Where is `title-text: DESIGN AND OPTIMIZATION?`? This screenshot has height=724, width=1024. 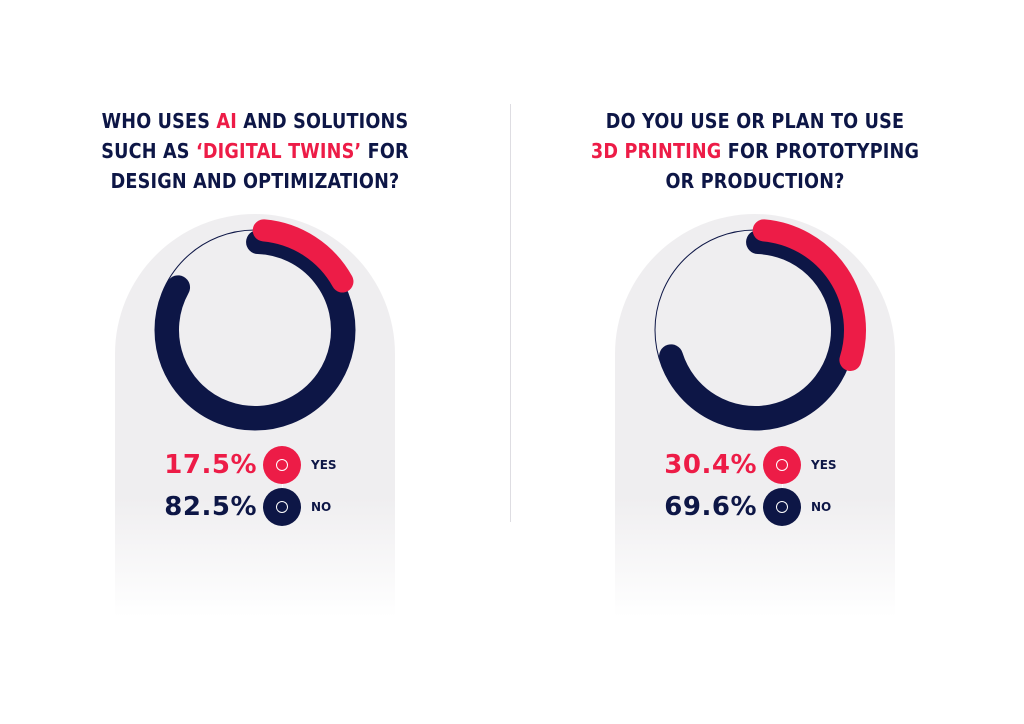 title-text: DESIGN AND OPTIMIZATION? is located at coordinates (255, 181).